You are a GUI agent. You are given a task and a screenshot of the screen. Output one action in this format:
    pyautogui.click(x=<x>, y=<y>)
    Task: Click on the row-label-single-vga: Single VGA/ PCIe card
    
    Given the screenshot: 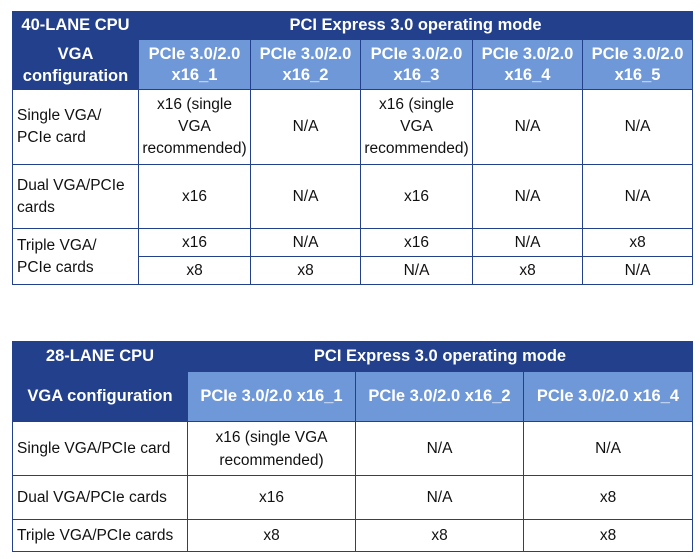 What is the action you would take?
    pyautogui.click(x=75, y=127)
    